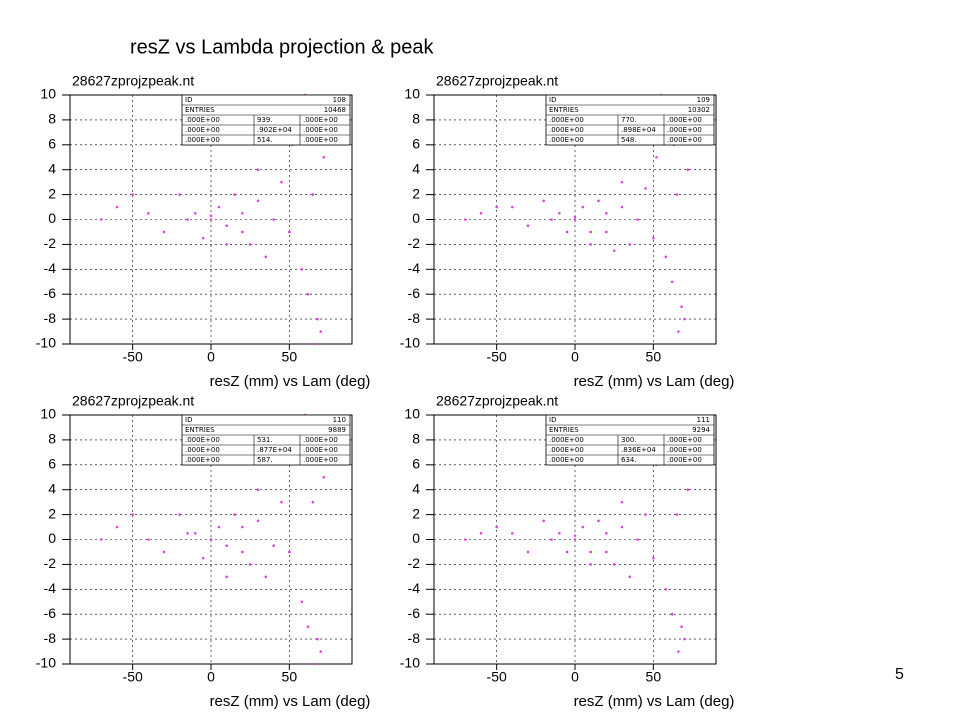 The width and height of the screenshot is (960, 720). Describe the element at coordinates (274, 450) in the screenshot. I see `stats-cell: .877E+04` at that location.